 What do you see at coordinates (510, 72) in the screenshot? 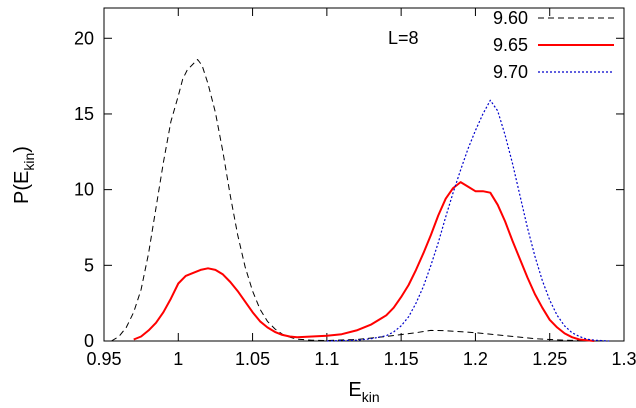
I see `legend-label: 9.70` at bounding box center [510, 72].